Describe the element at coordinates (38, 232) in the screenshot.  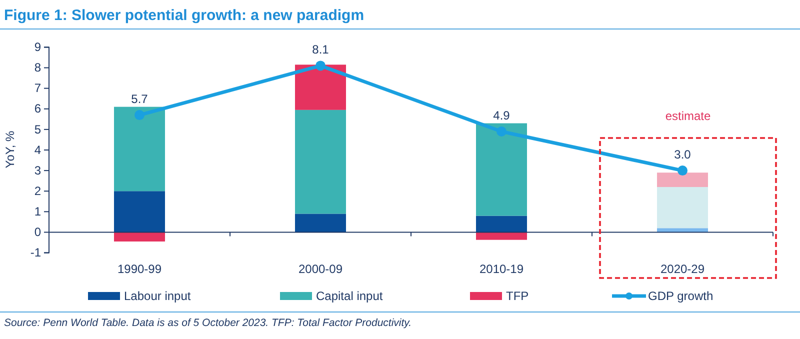
I see `y-tick-label: 0` at that location.